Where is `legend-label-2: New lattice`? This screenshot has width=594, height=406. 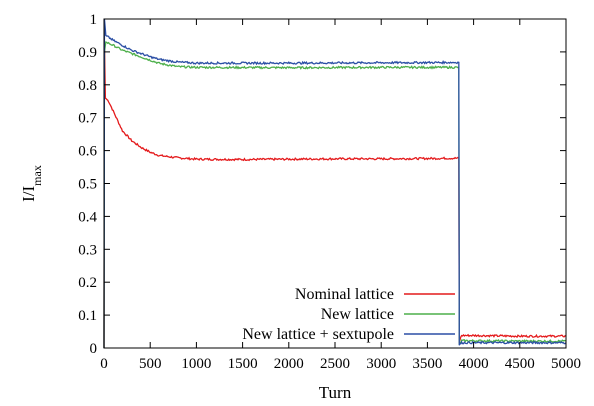 legend-label-2: New lattice is located at coordinates (357, 314).